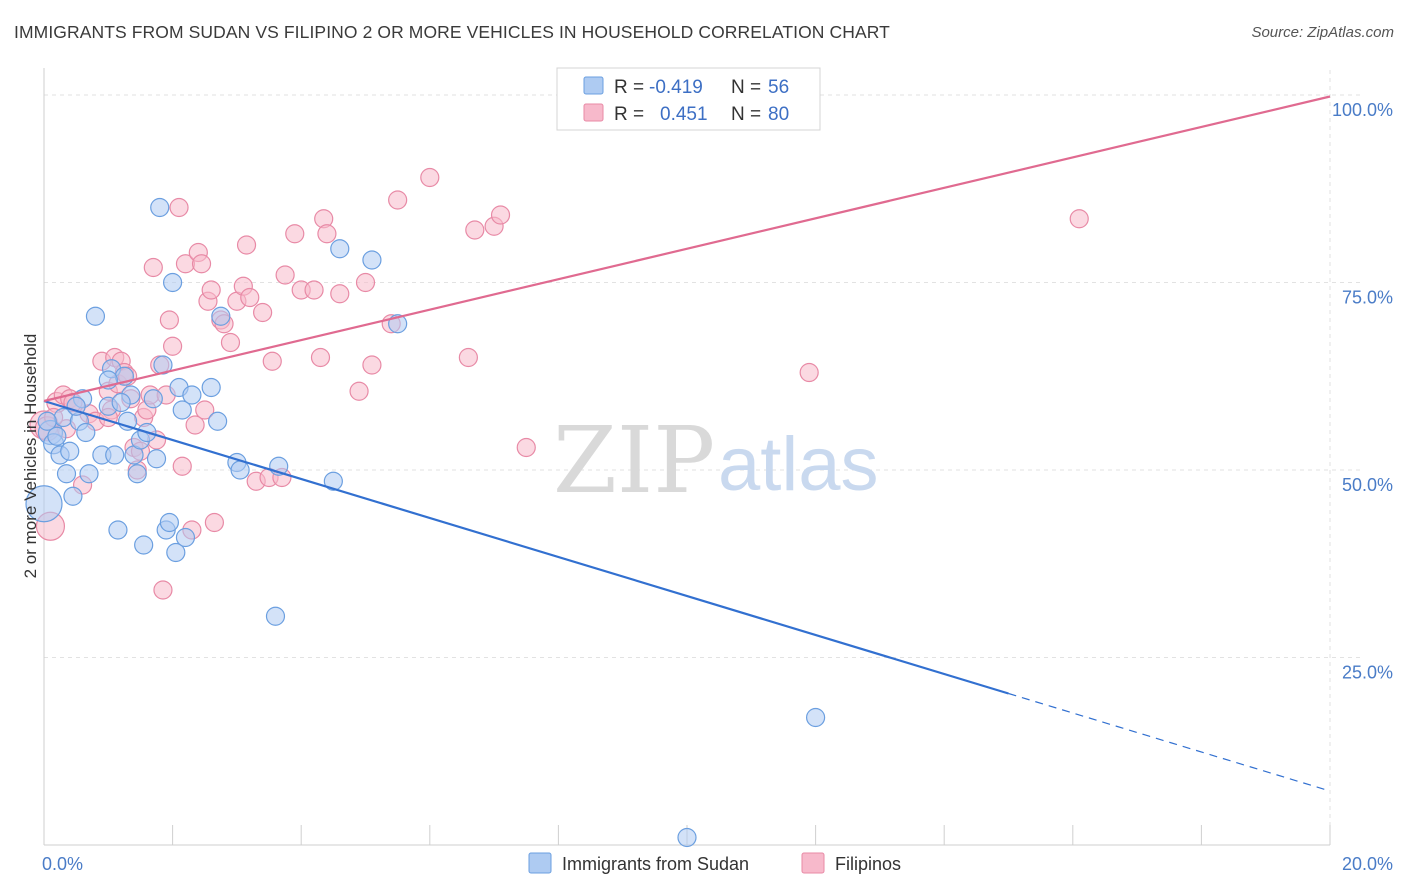  I want to click on x-tick-labels: 0.0% 20.0%, so click(717, 864).